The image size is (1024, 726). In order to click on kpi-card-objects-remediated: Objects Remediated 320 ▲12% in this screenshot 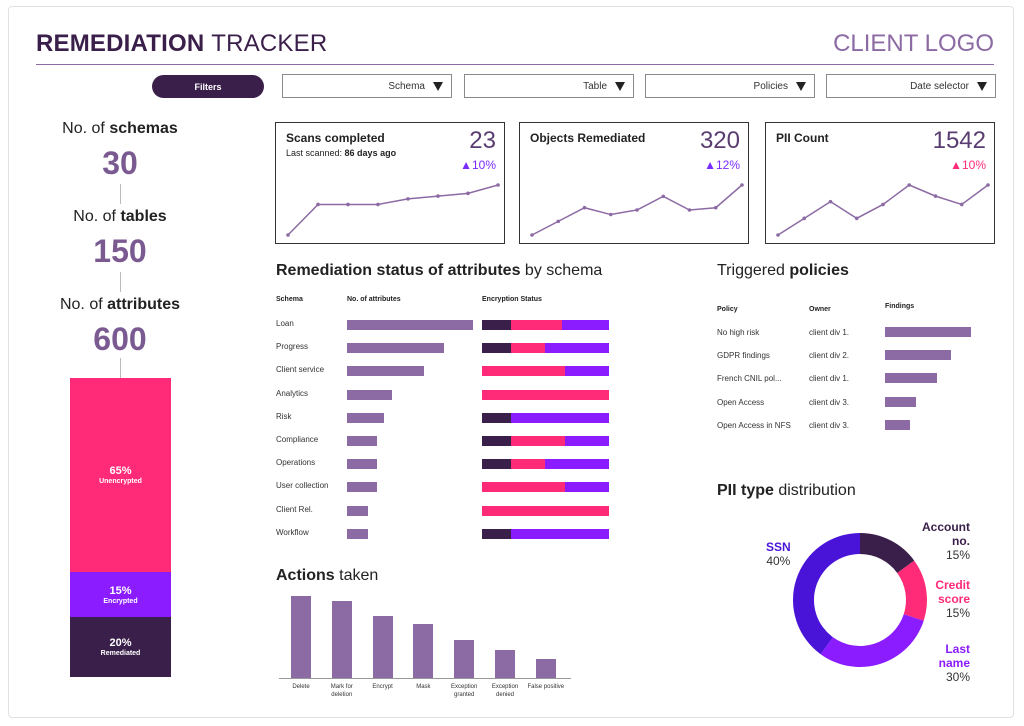, I will do `click(634, 183)`.